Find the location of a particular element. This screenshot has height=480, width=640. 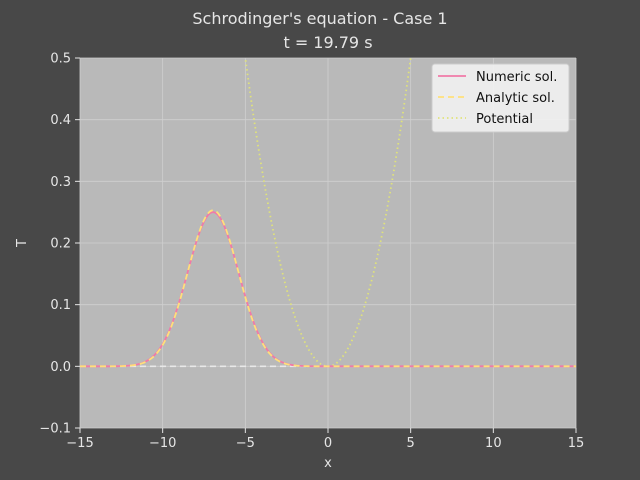

x-tick-label: 10 is located at coordinates (493, 443).